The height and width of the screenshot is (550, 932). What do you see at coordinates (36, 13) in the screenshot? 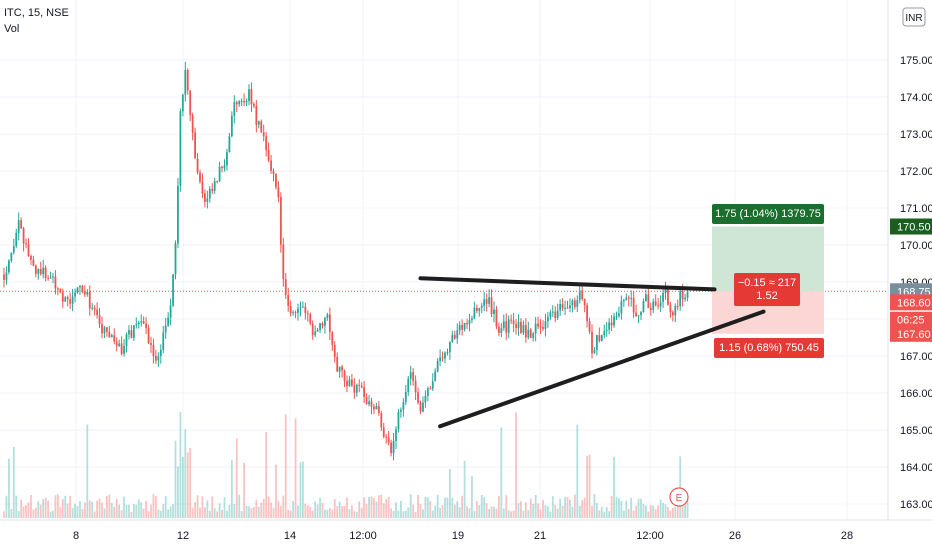
I see `symbol-title: ITC, 15, NSE` at bounding box center [36, 13].